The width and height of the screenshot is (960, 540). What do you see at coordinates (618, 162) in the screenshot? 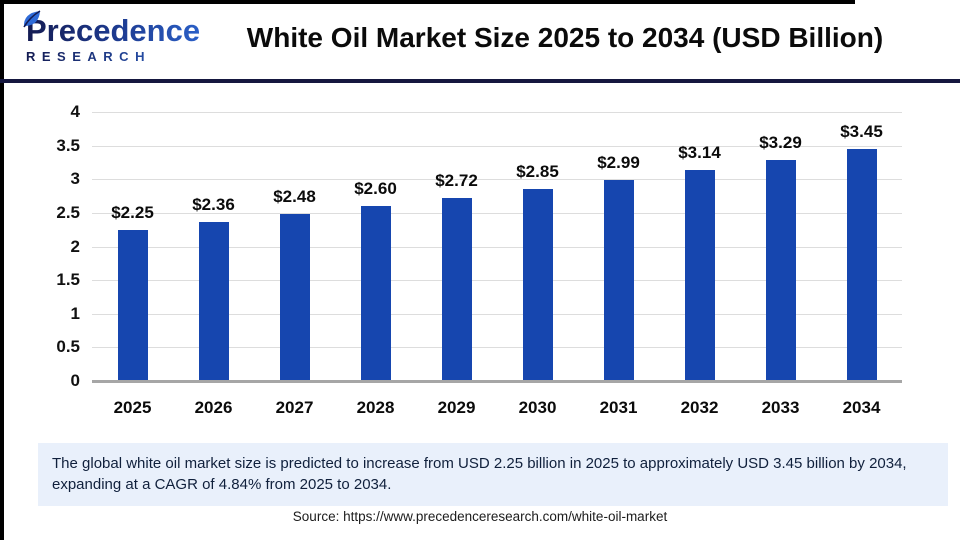
I see `bar-value-label: $2.99` at bounding box center [618, 162].